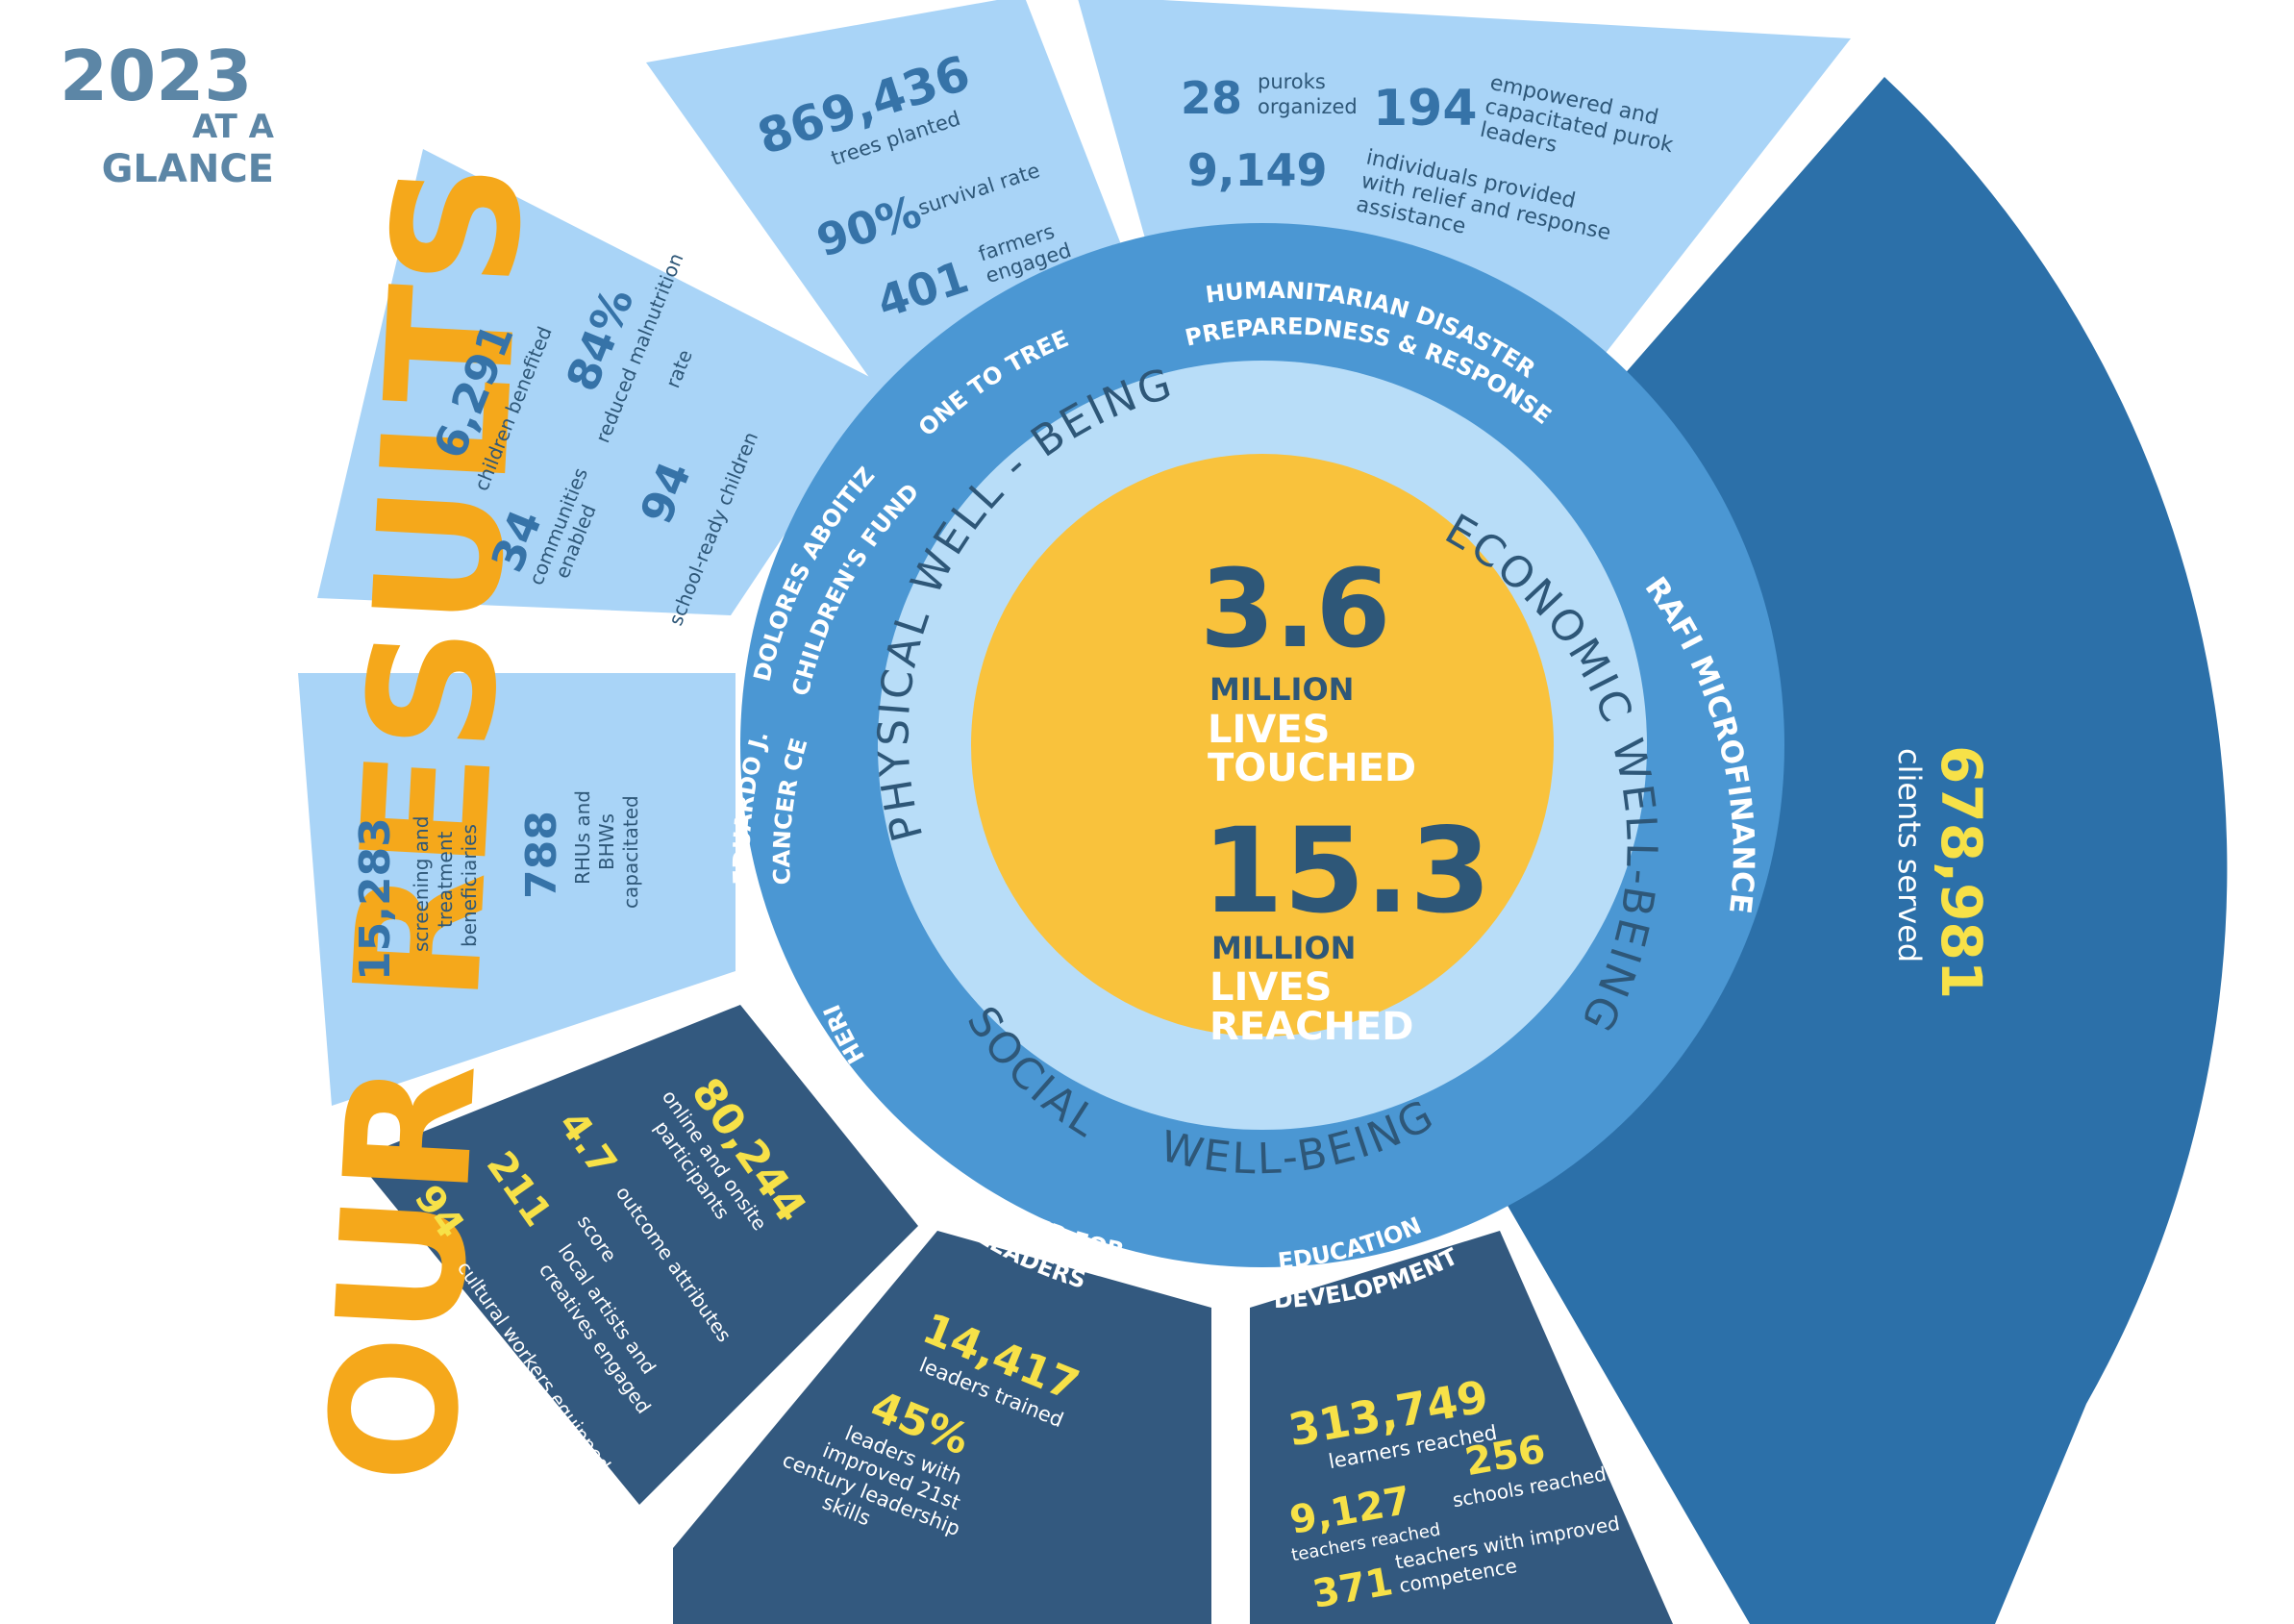 This screenshot has height=1624, width=2294. What do you see at coordinates (1461, 1427) in the screenshot?
I see `segment-education` at bounding box center [1461, 1427].